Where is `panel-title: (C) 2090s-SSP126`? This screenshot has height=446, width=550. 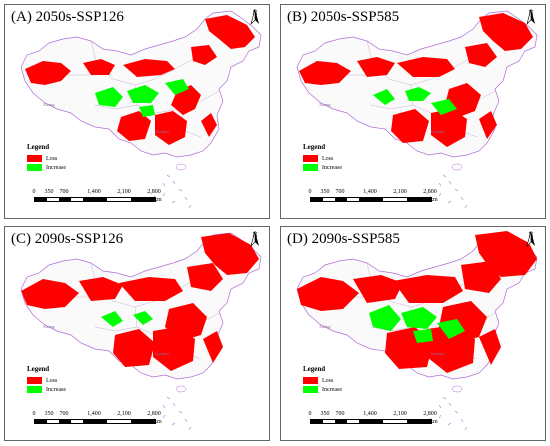
panel-title: (C) 2090s-SSP126 is located at coordinates (67, 239).